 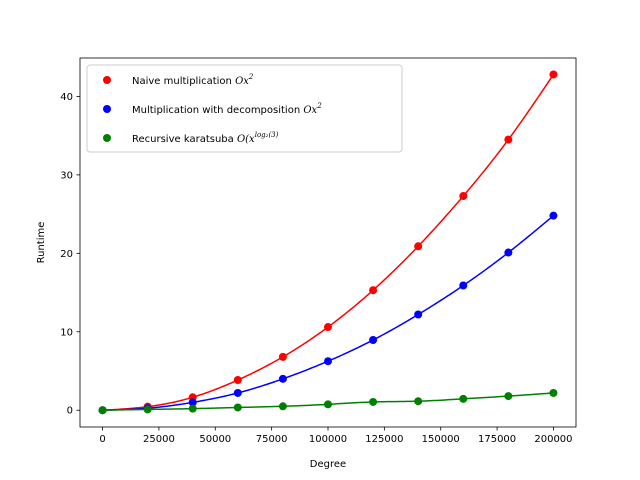 I want to click on y-tick-label: 20, so click(x=66, y=254).